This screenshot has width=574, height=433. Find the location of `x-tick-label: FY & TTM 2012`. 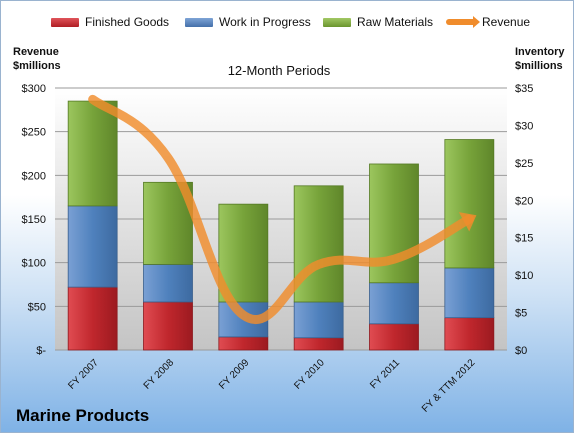

x-tick-label: FY & TTM 2012 is located at coordinates (449, 386).